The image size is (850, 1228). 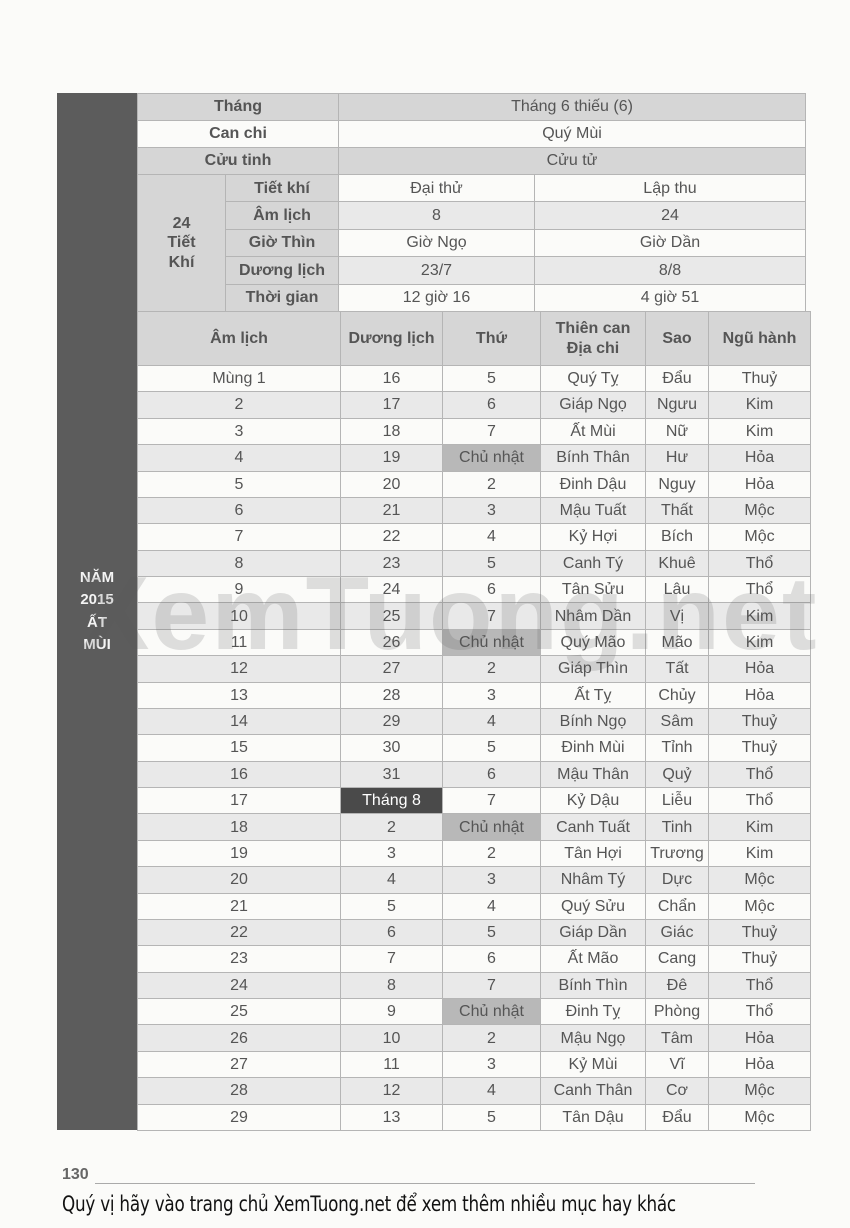 What do you see at coordinates (593, 801) in the screenshot?
I see `table-cell: Kỷ Dậu` at bounding box center [593, 801].